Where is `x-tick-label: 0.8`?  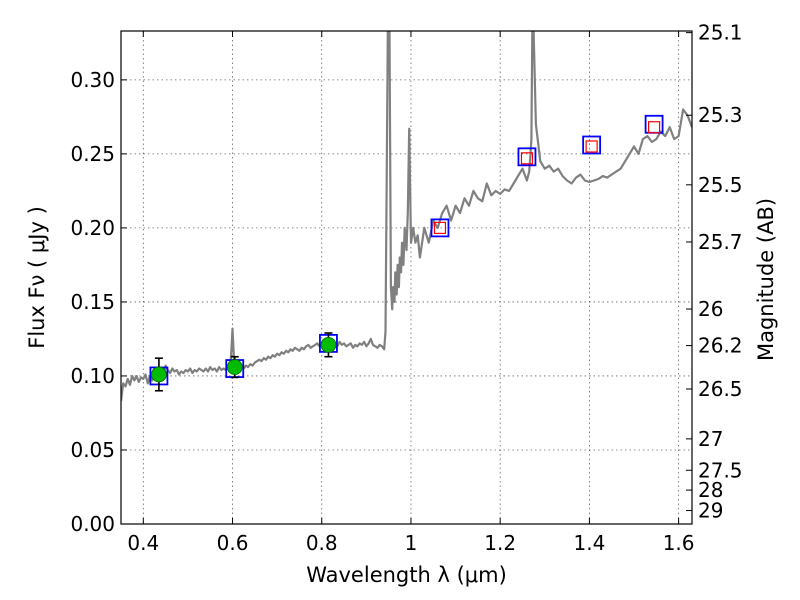
x-tick-label: 0.8 is located at coordinates (322, 543).